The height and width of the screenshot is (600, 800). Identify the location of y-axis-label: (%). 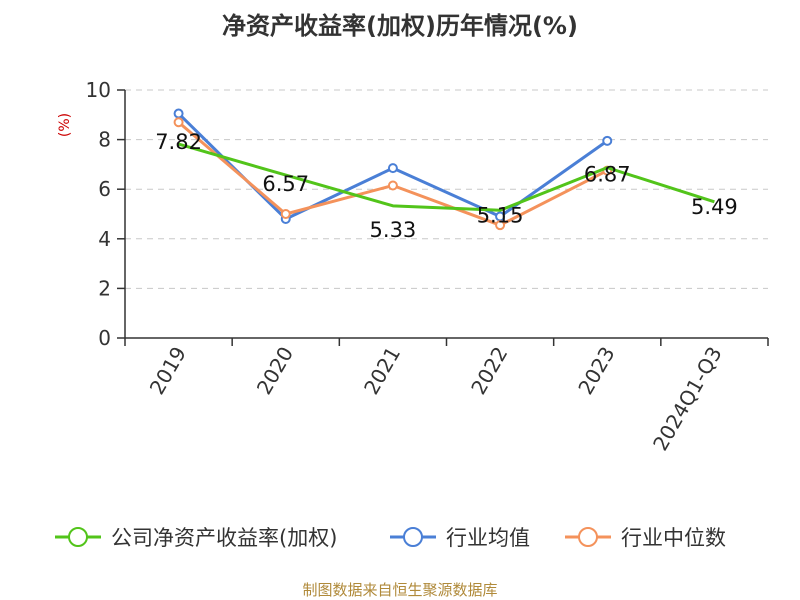
(65, 125).